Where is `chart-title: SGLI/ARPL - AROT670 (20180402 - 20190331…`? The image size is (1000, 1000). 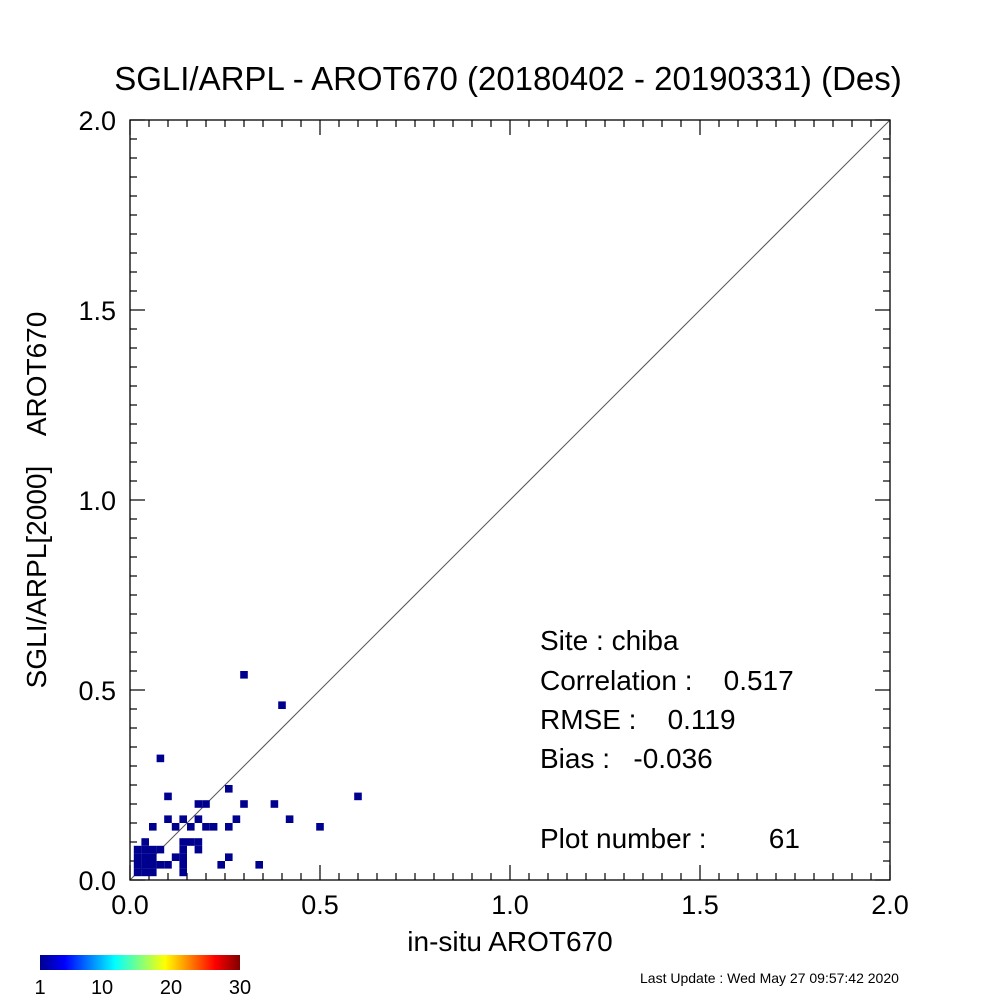 chart-title: SGLI/ARPL - AROT670 (20180402 - 20190331… is located at coordinates (508, 78).